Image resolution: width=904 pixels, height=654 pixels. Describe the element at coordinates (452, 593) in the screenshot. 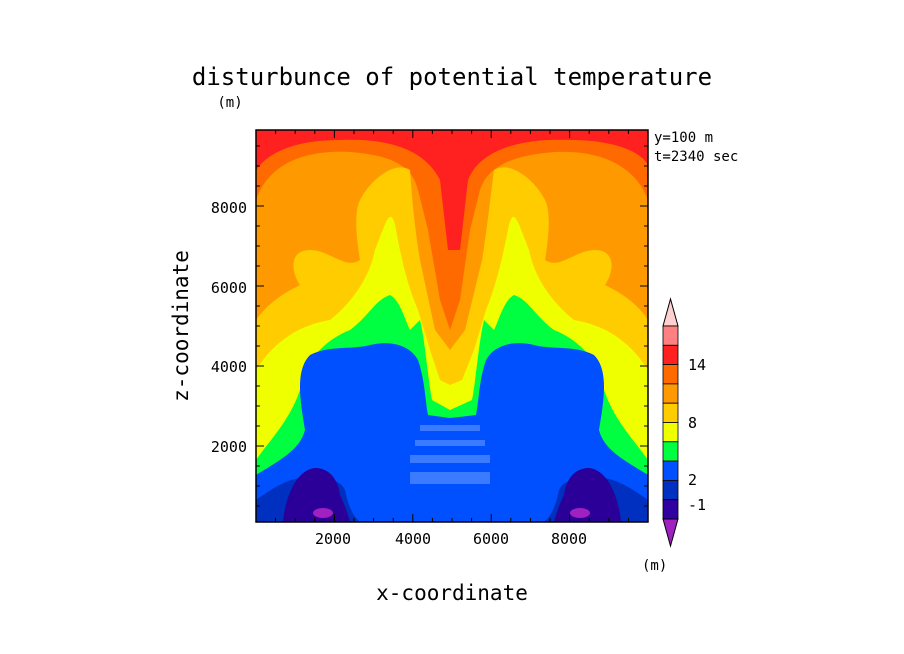

I see `x-axis-label: x-coordinate` at that location.